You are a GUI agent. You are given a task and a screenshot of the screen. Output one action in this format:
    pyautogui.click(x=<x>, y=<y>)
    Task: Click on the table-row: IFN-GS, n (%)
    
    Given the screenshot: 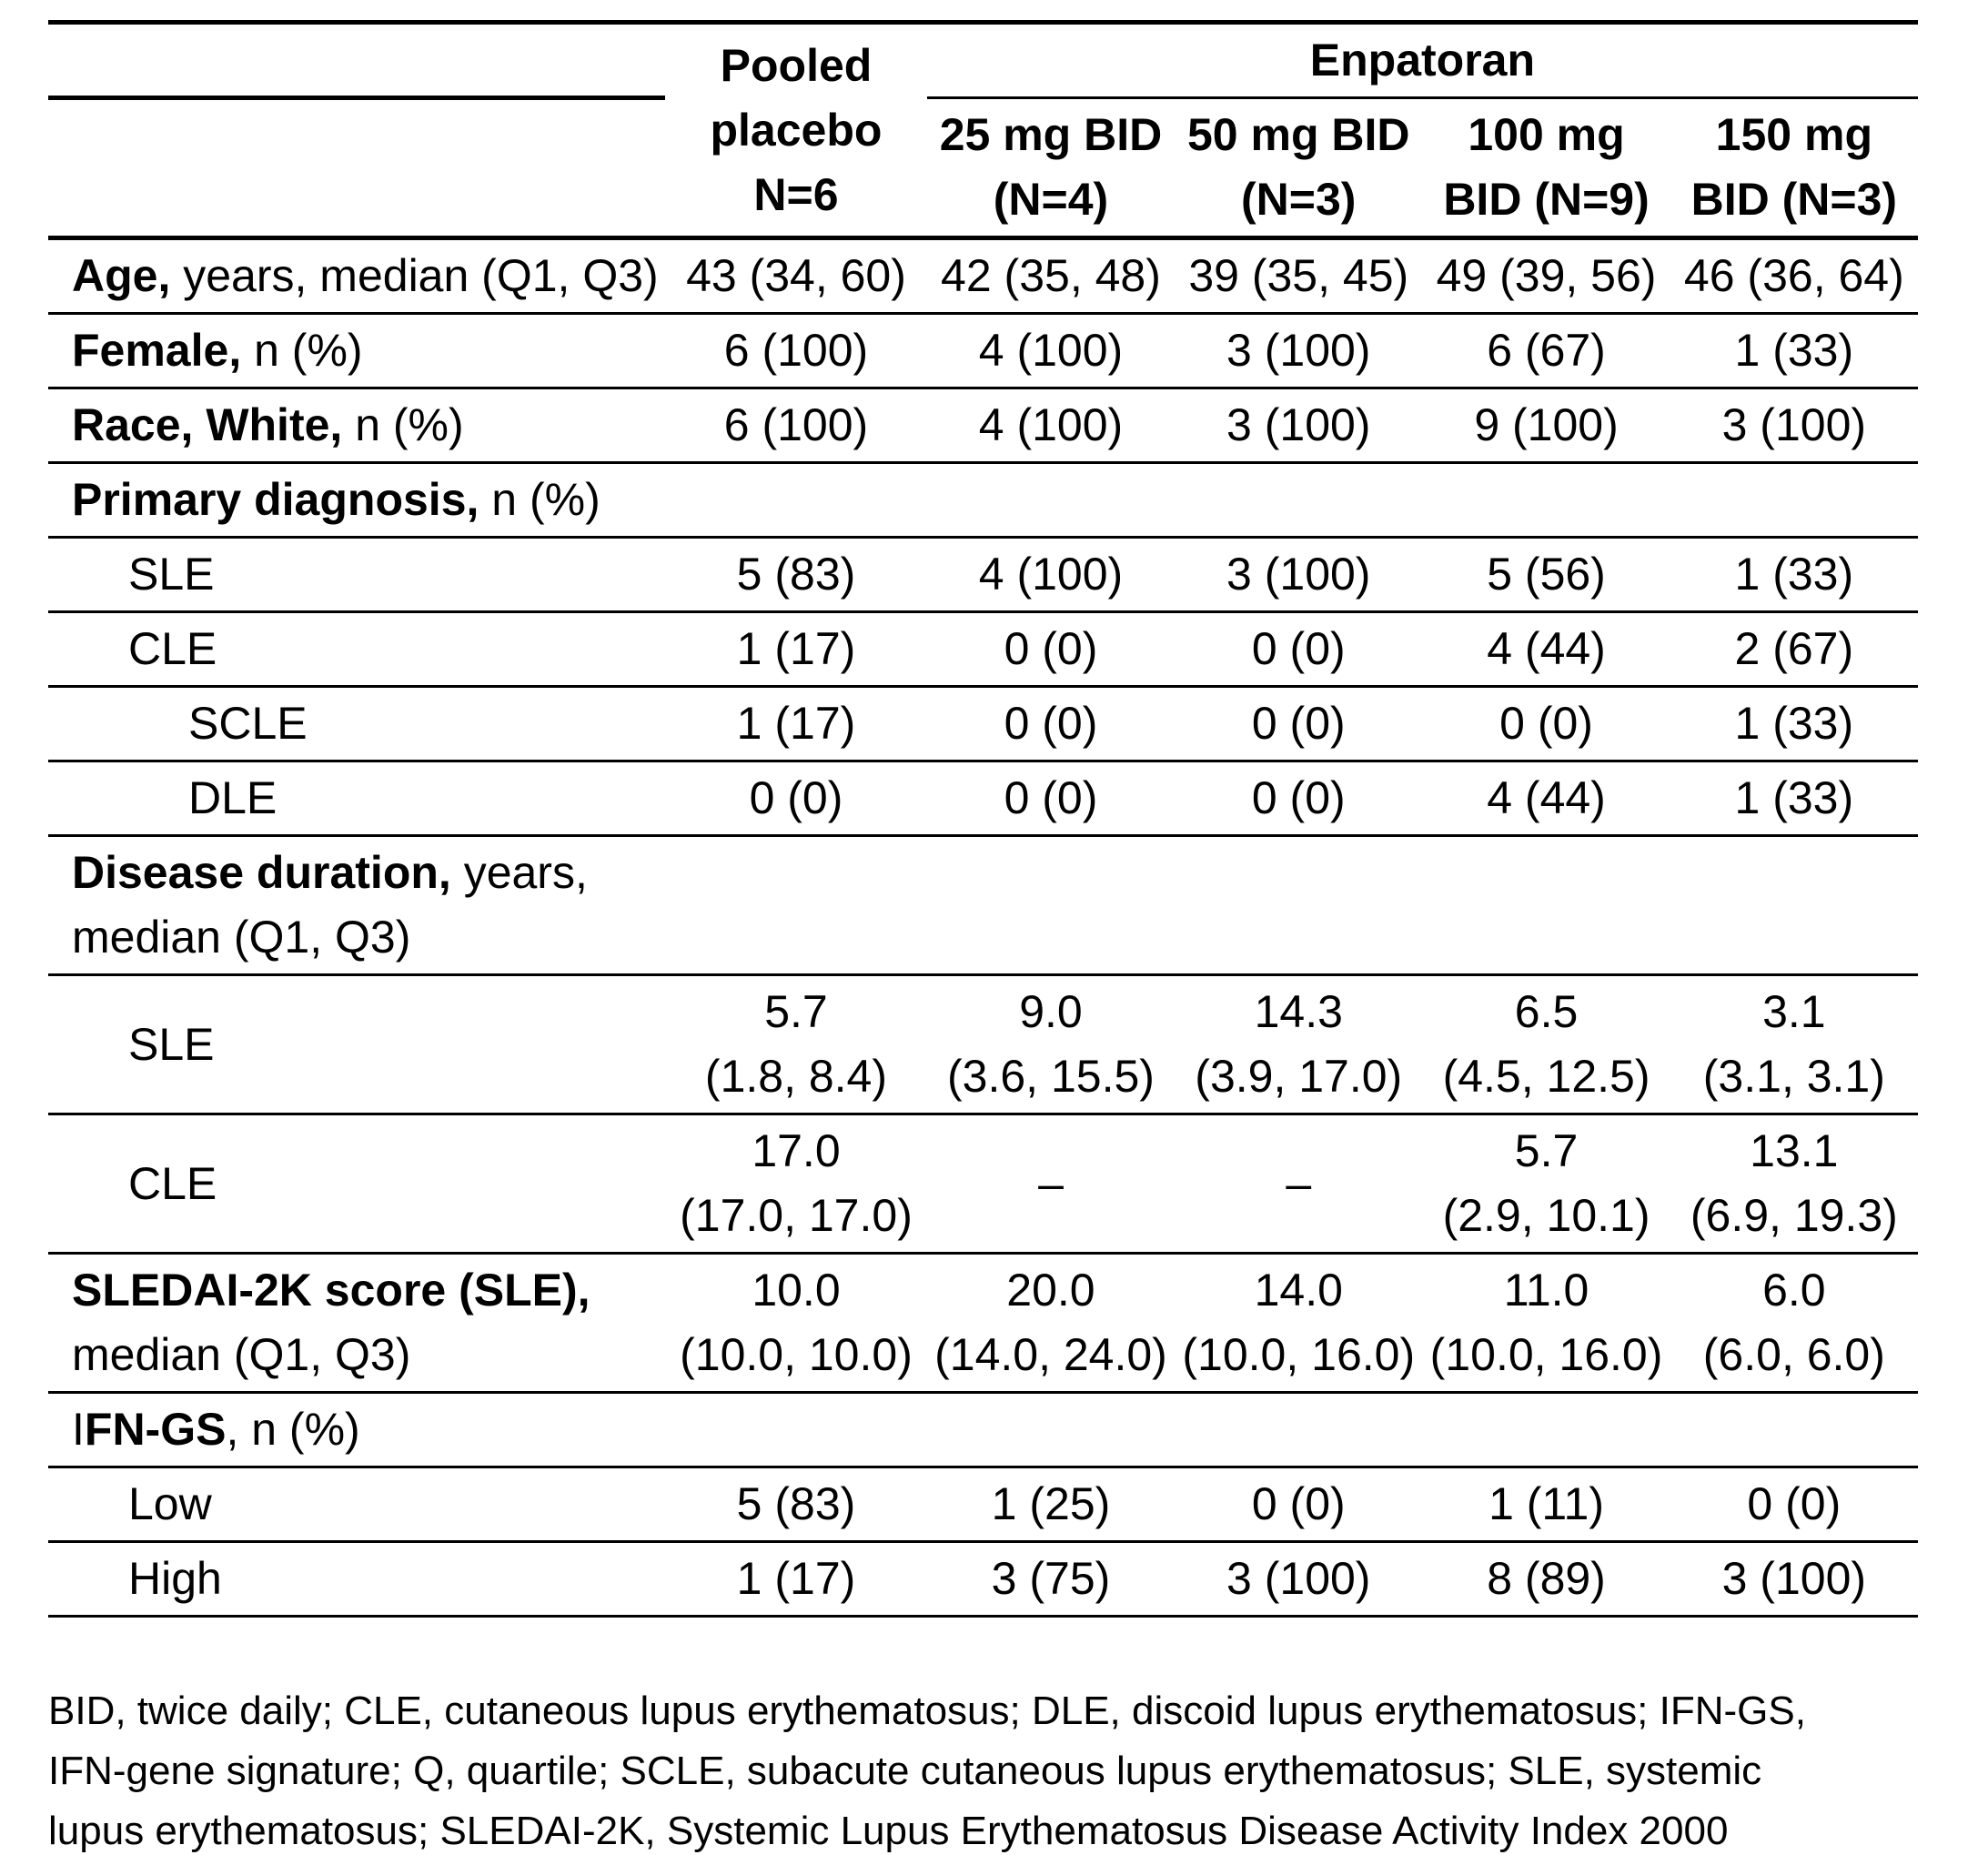 What is the action you would take?
    pyautogui.click(x=983, y=1430)
    